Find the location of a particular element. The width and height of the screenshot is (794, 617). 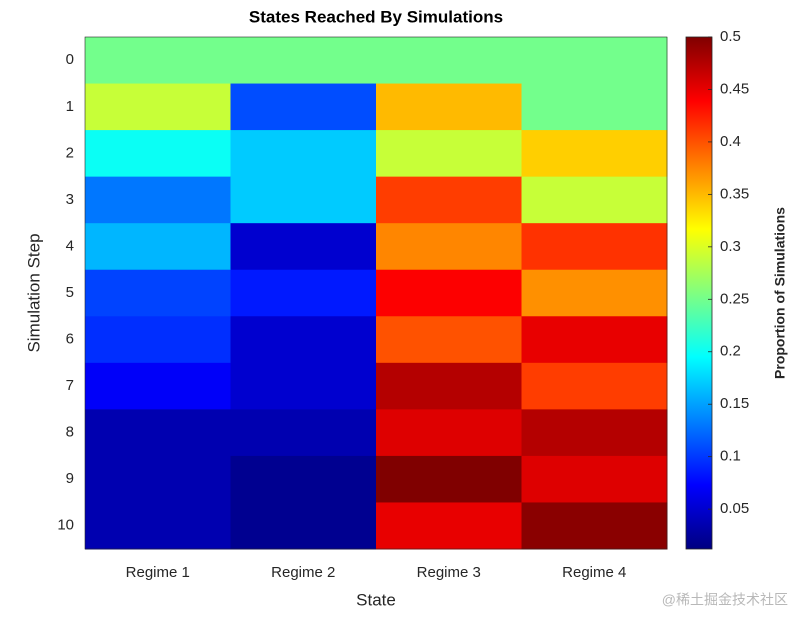

colorbar-tick-label: 0.35 is located at coordinates (734, 193).